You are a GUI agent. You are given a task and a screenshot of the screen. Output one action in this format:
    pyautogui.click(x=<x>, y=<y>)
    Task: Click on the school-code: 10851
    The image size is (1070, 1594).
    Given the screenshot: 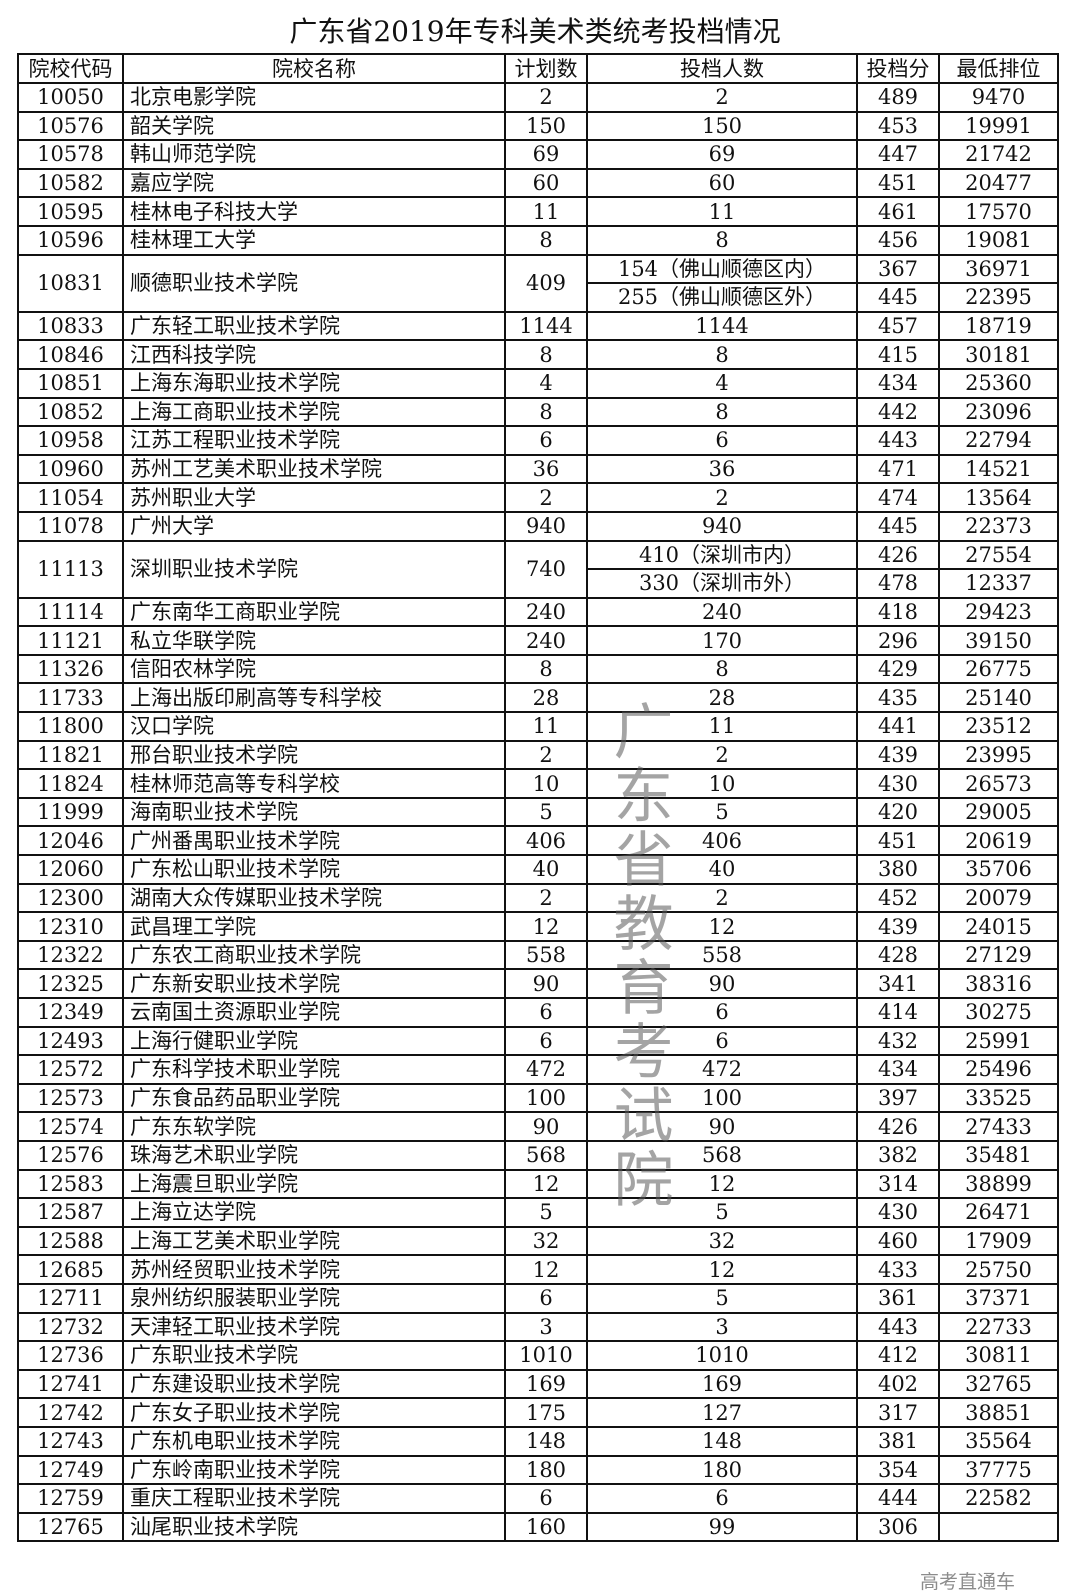 What is the action you would take?
    pyautogui.click(x=70, y=383)
    